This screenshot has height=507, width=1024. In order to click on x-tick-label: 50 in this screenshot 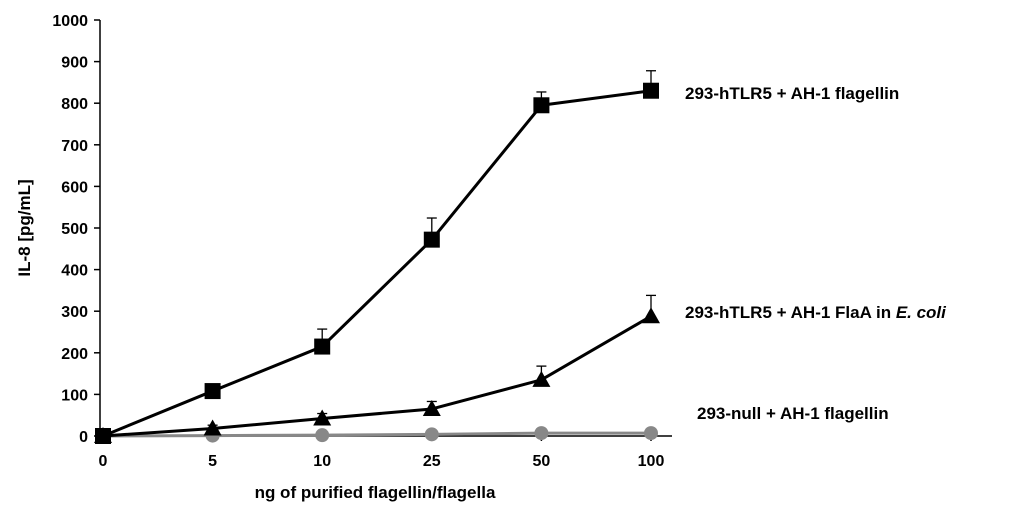, I will do `click(542, 461)`.